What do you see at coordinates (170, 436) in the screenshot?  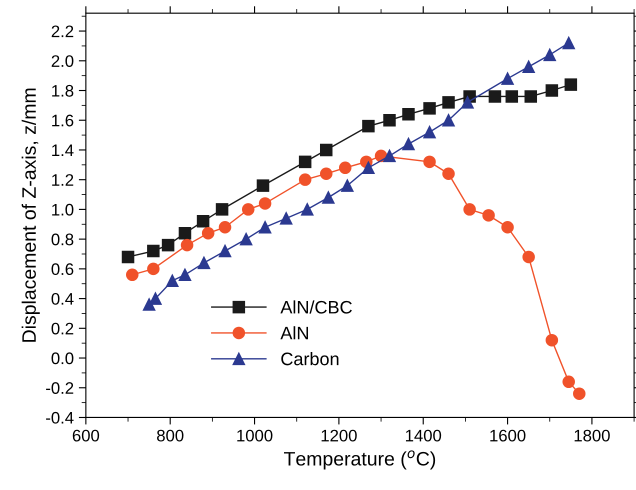 I see `x-tick-label: 800` at bounding box center [170, 436].